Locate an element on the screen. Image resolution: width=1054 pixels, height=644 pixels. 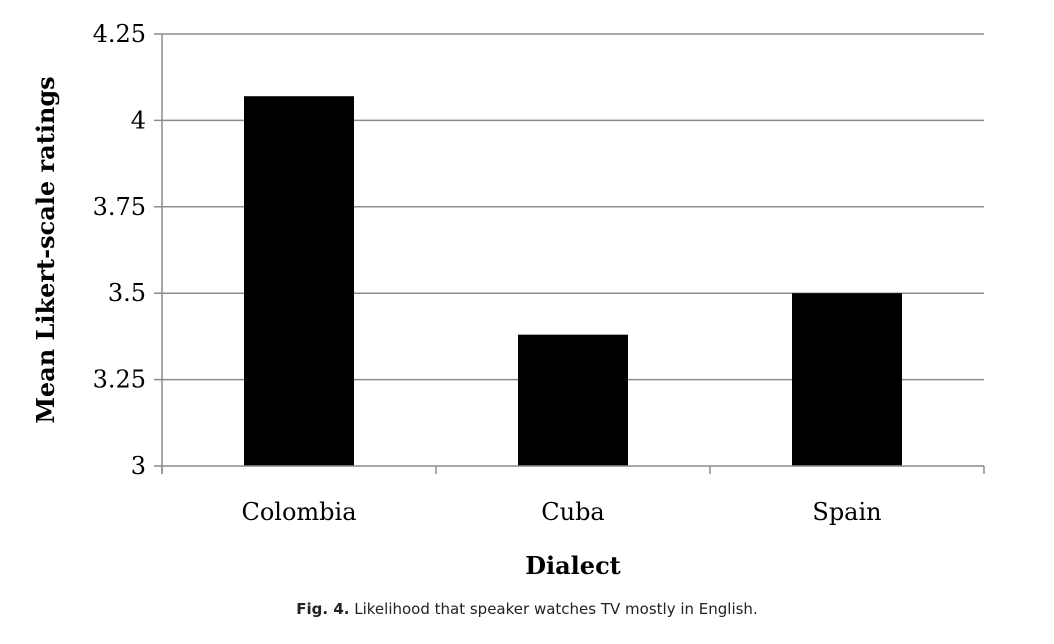
y-tick-labels: 3 3.25 3.5 3.75 4 4.25 is located at coordinates (119, 250).